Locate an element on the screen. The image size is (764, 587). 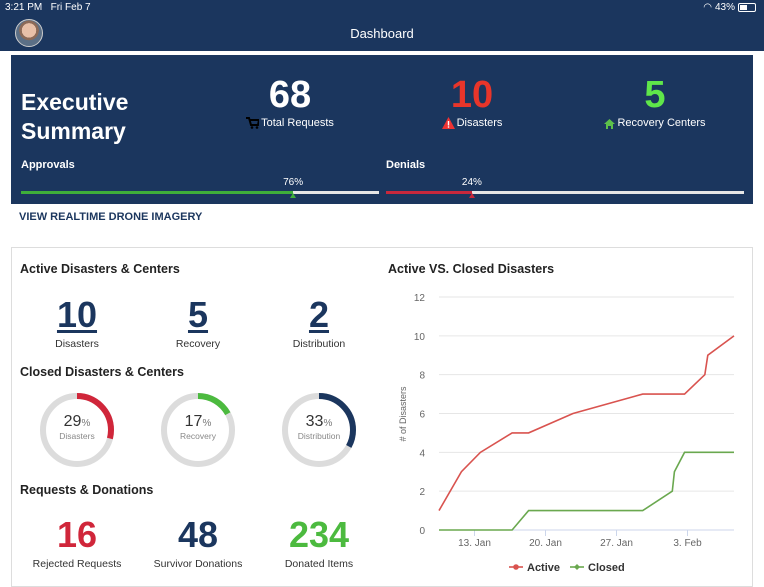
denials-label: Denials is located at coordinates (406, 165).